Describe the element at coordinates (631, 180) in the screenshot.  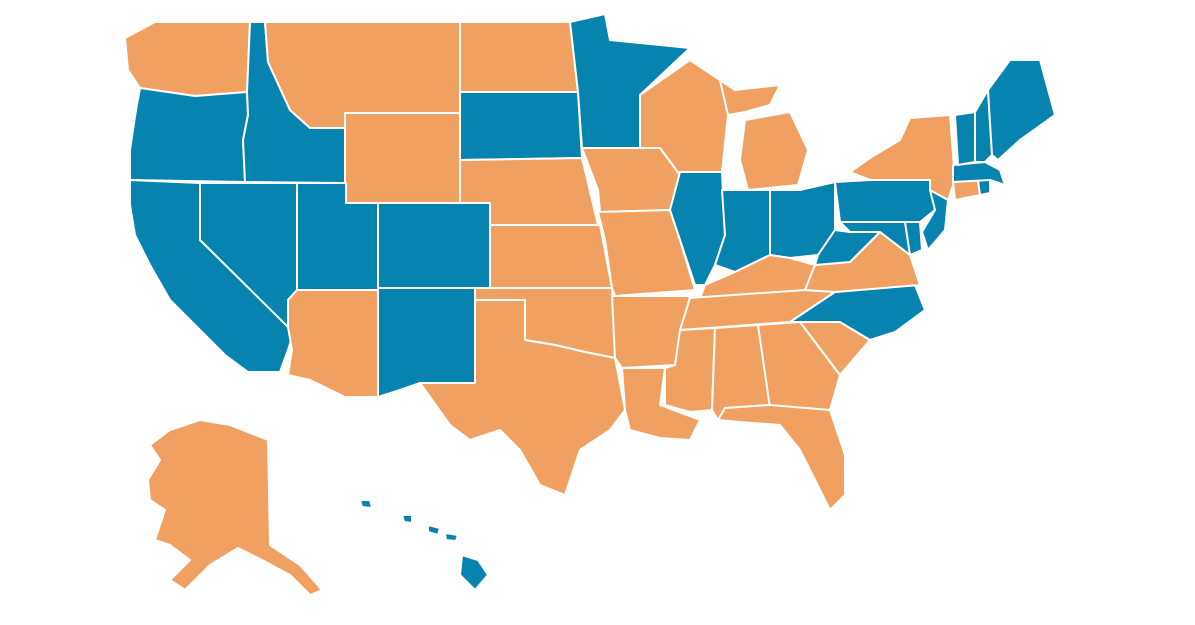
I see `state-ia` at that location.